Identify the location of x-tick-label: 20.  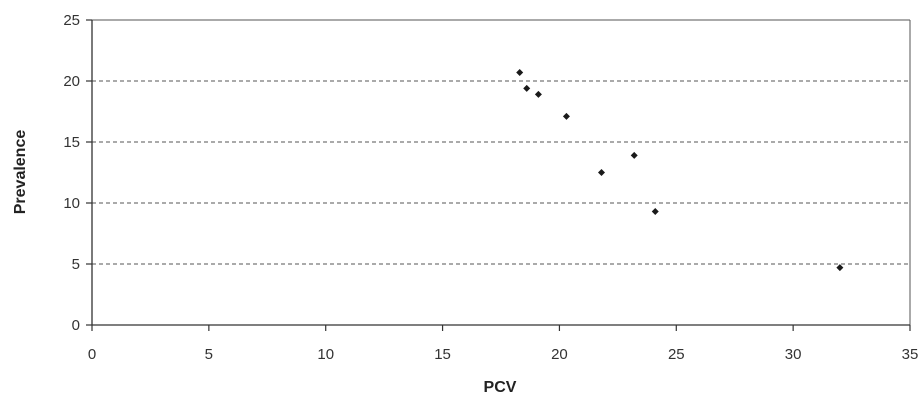
(559, 354).